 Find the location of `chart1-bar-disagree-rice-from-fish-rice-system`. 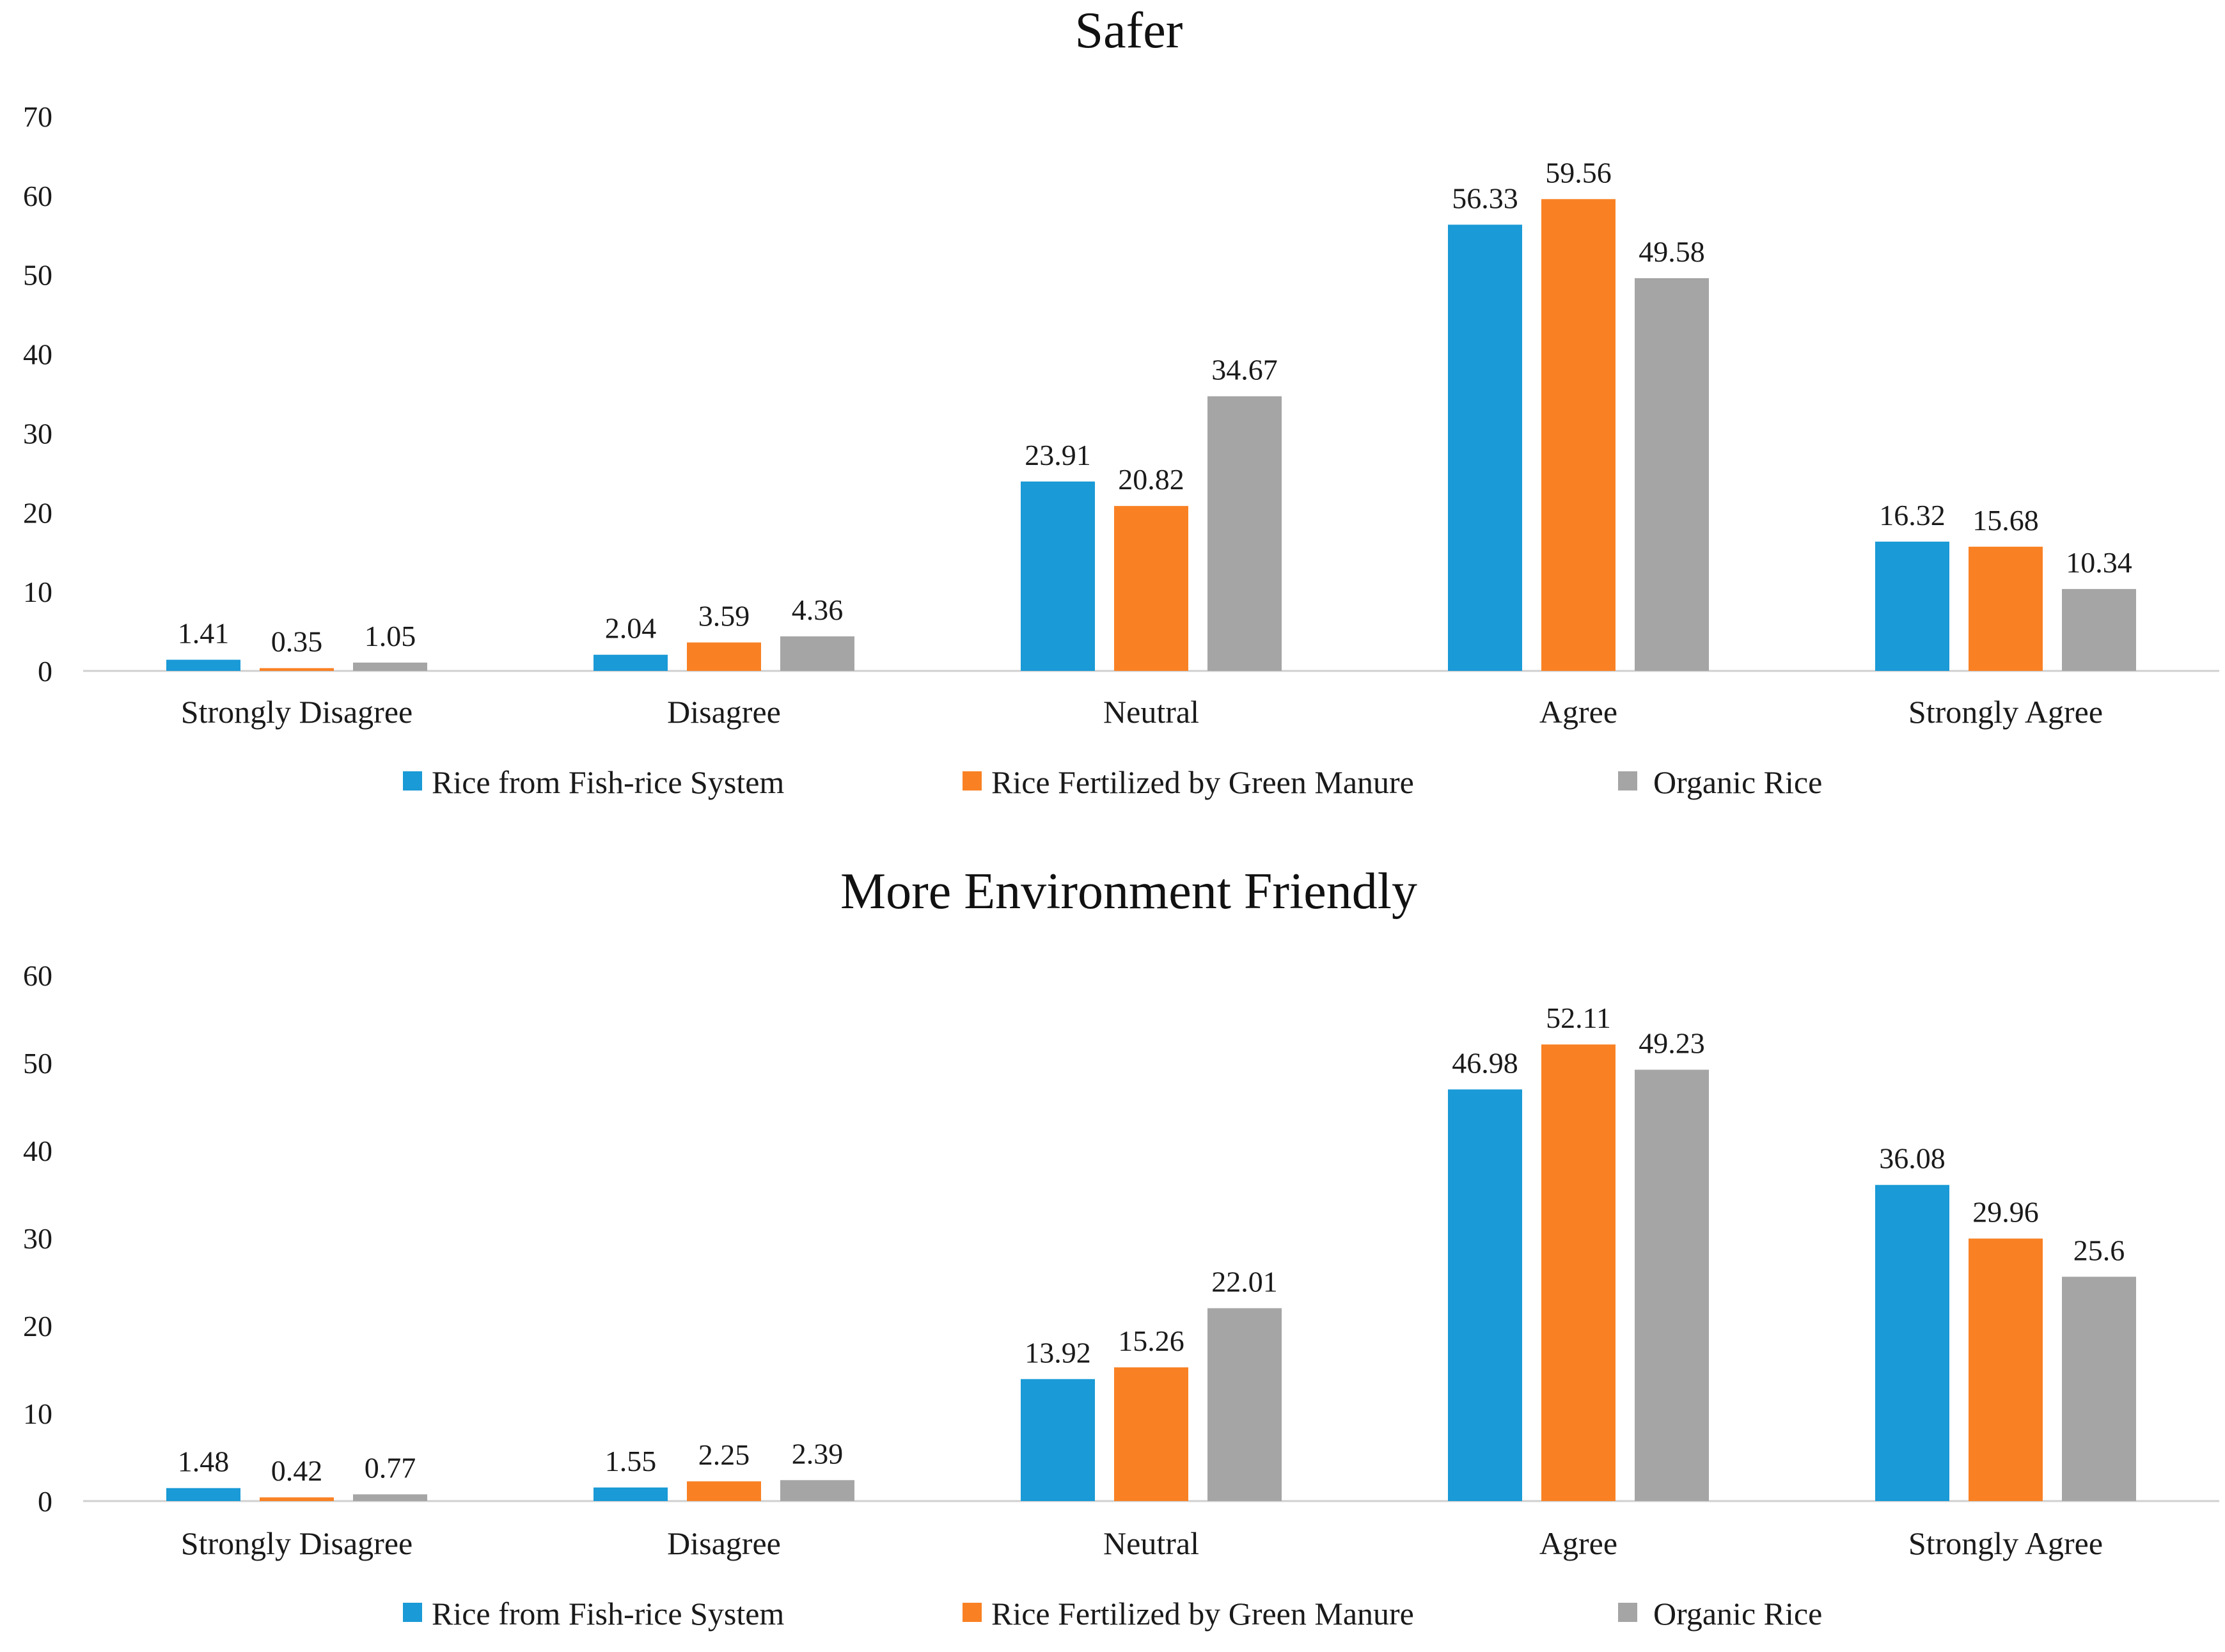

chart1-bar-disagree-rice-from-fish-rice-system is located at coordinates (631, 663).